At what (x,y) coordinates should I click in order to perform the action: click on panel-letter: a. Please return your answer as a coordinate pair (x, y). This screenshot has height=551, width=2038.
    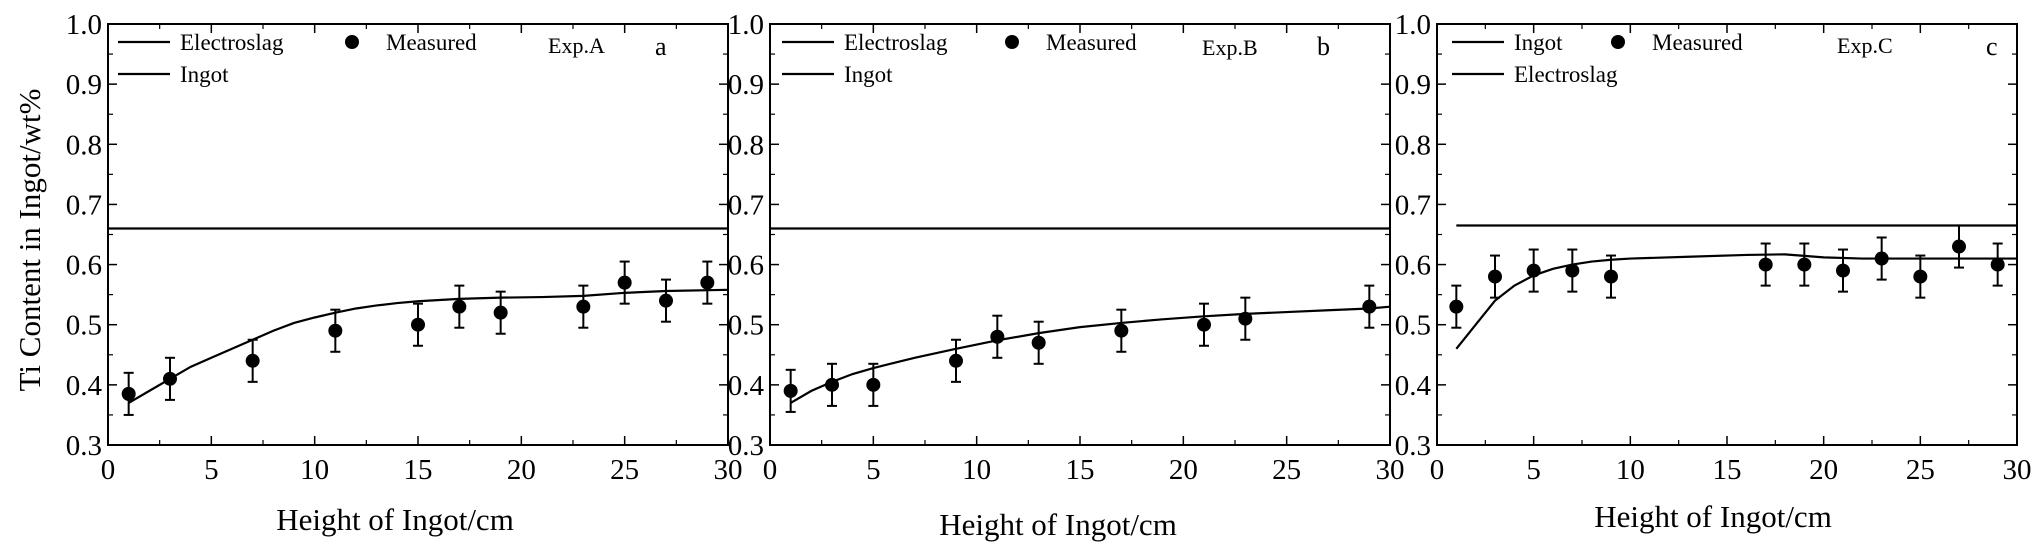
    Looking at the image, I should click on (661, 46).